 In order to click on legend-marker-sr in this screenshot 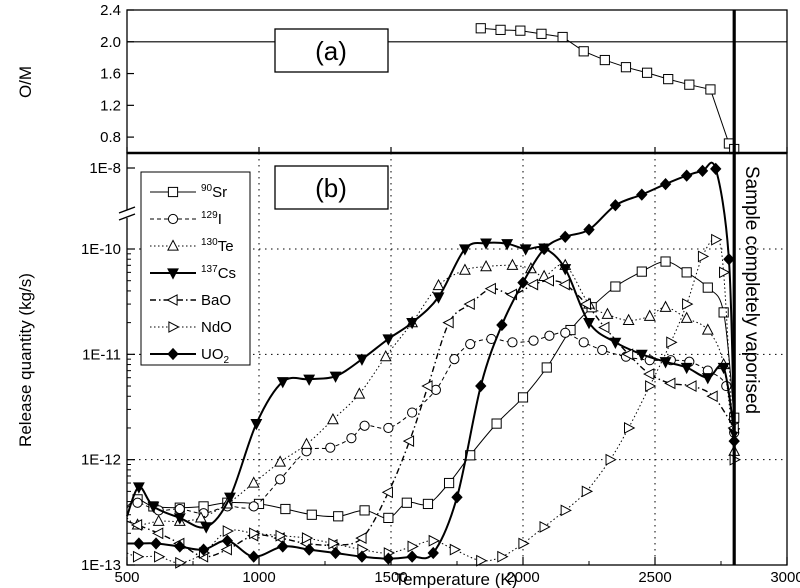, I will do `click(173, 192)`.